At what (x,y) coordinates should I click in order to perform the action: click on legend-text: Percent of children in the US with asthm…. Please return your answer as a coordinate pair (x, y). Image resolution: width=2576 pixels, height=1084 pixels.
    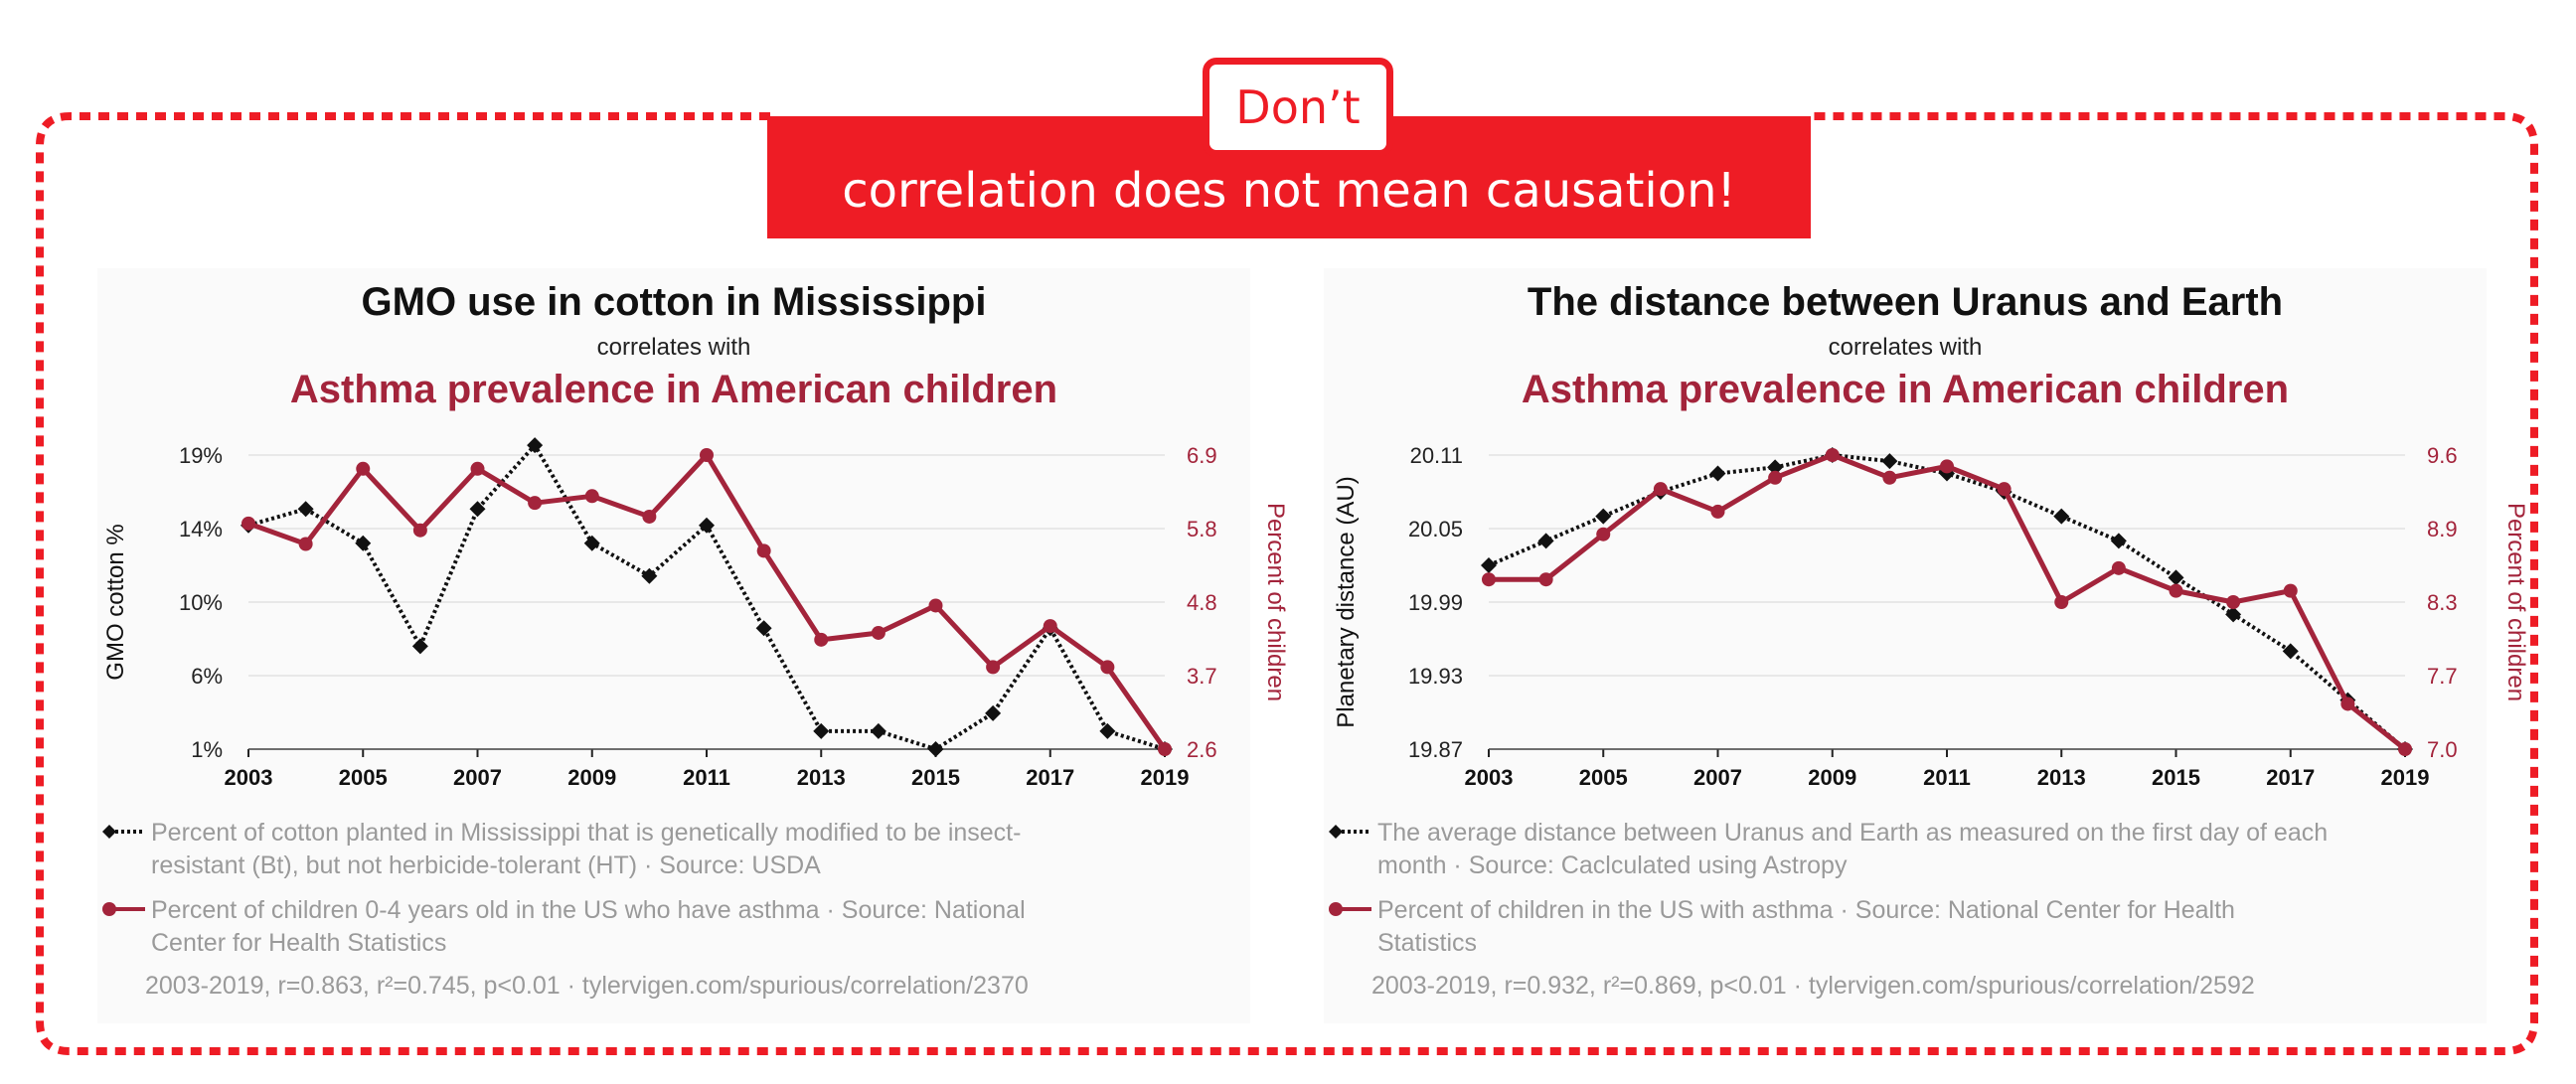
    Looking at the image, I should click on (1806, 926).